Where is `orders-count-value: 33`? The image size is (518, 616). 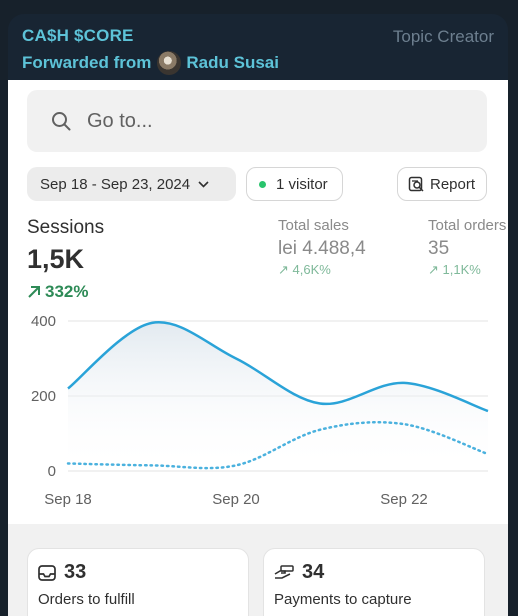 orders-count-value: 33 is located at coordinates (75, 572).